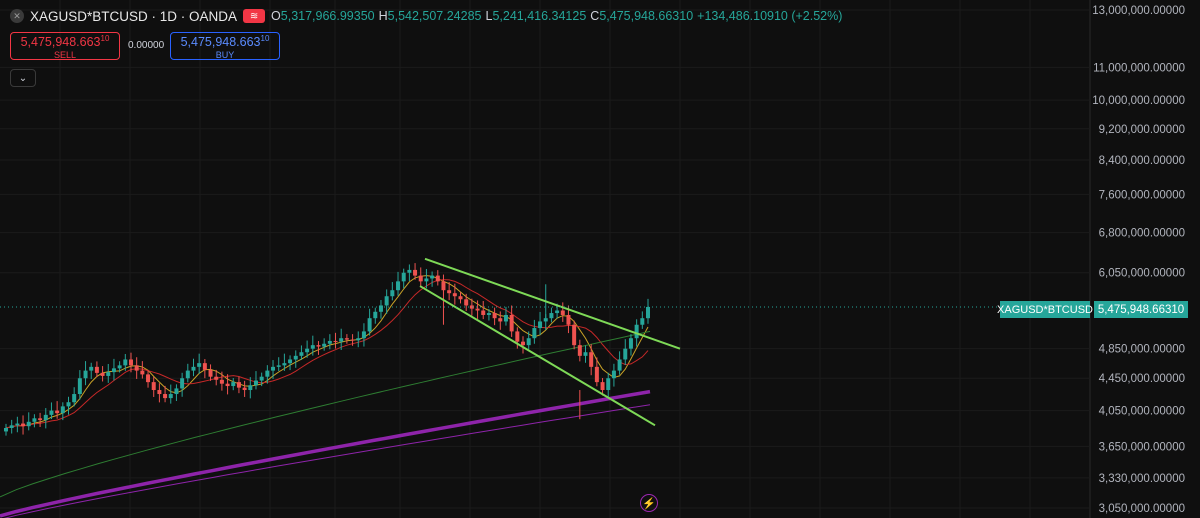 Image resolution: width=1200 pixels, height=518 pixels. What do you see at coordinates (146, 45) in the screenshot?
I see `spread-value: 0.00000` at bounding box center [146, 45].